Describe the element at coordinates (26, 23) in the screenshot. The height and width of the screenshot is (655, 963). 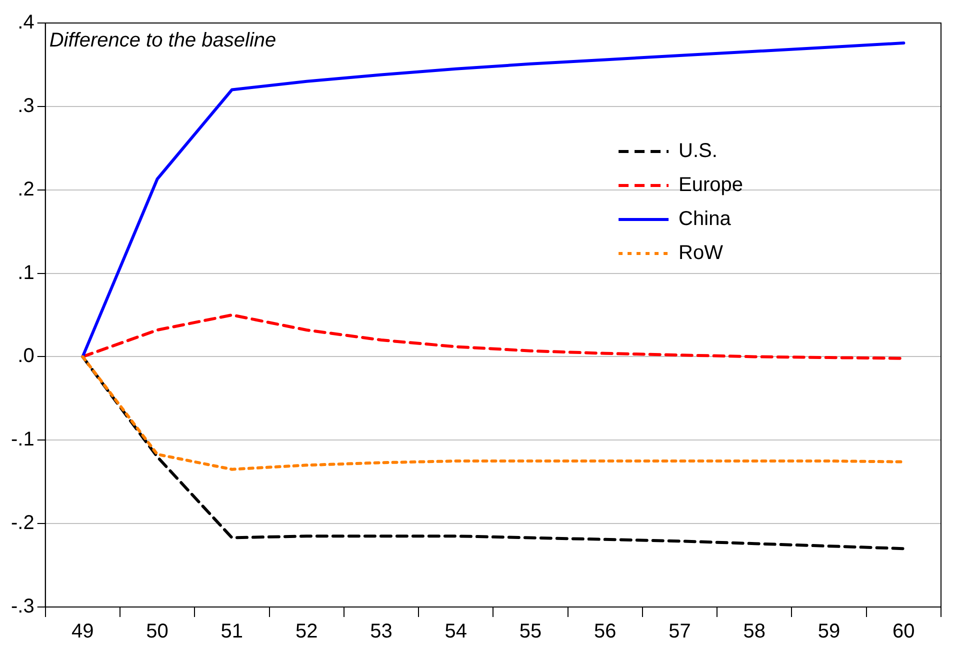
I see `y-tick-label: .4` at that location.